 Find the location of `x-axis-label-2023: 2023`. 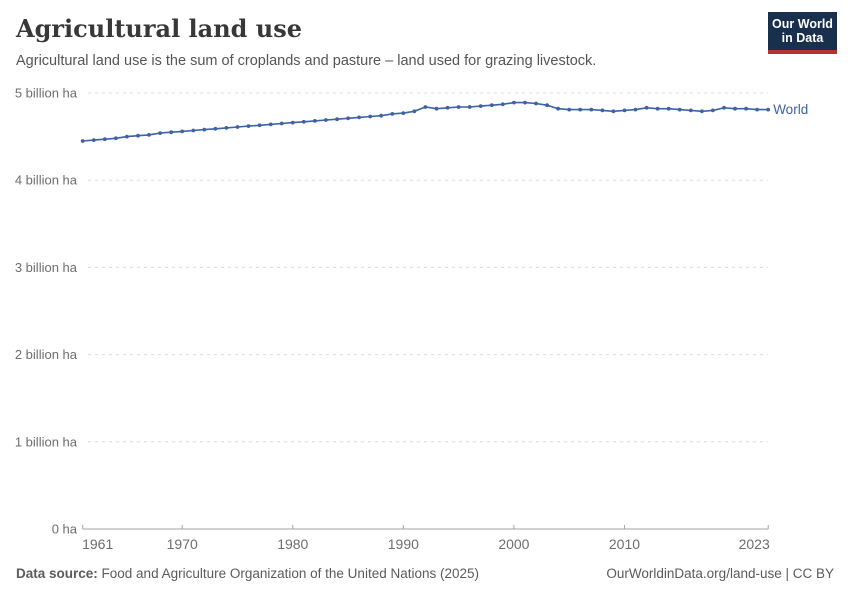

x-axis-label-2023: 2023 is located at coordinates (754, 544).